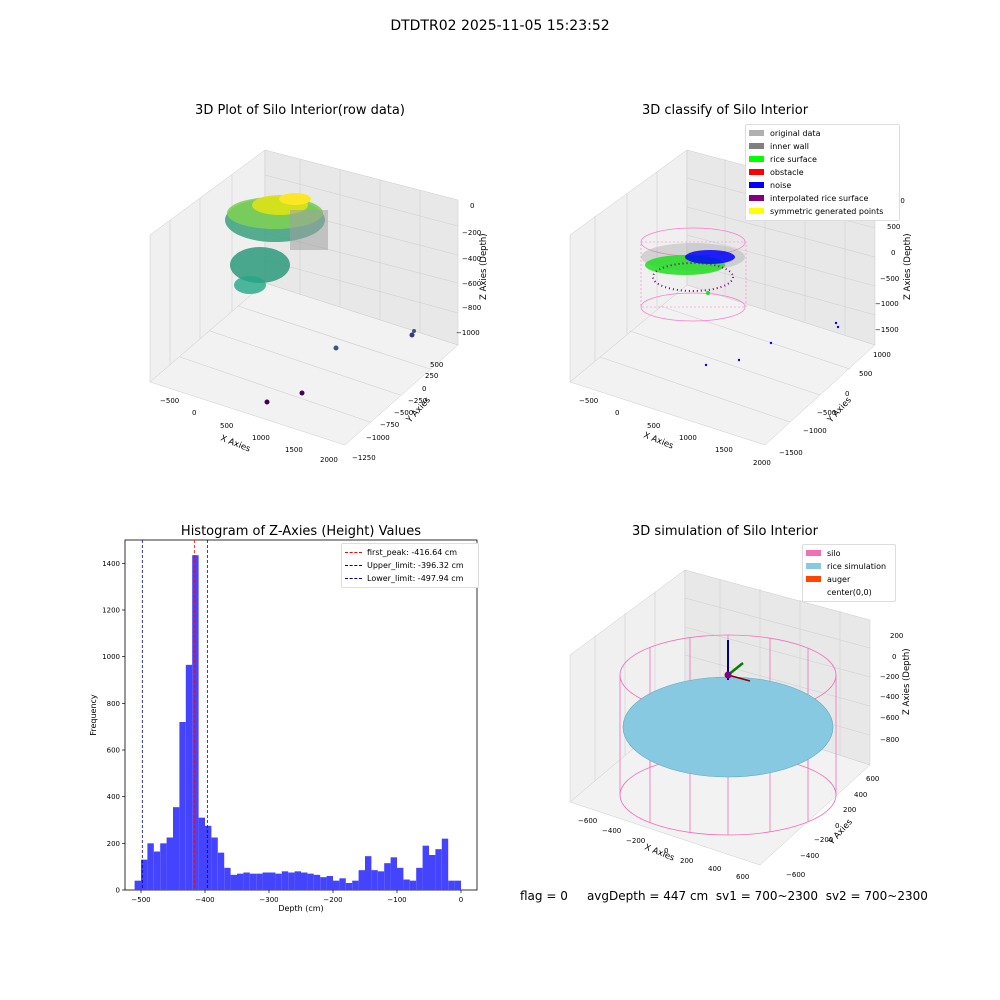 The height and width of the screenshot is (1000, 1000). I want to click on classify-3d-z-tick: −1500, so click(887, 330).